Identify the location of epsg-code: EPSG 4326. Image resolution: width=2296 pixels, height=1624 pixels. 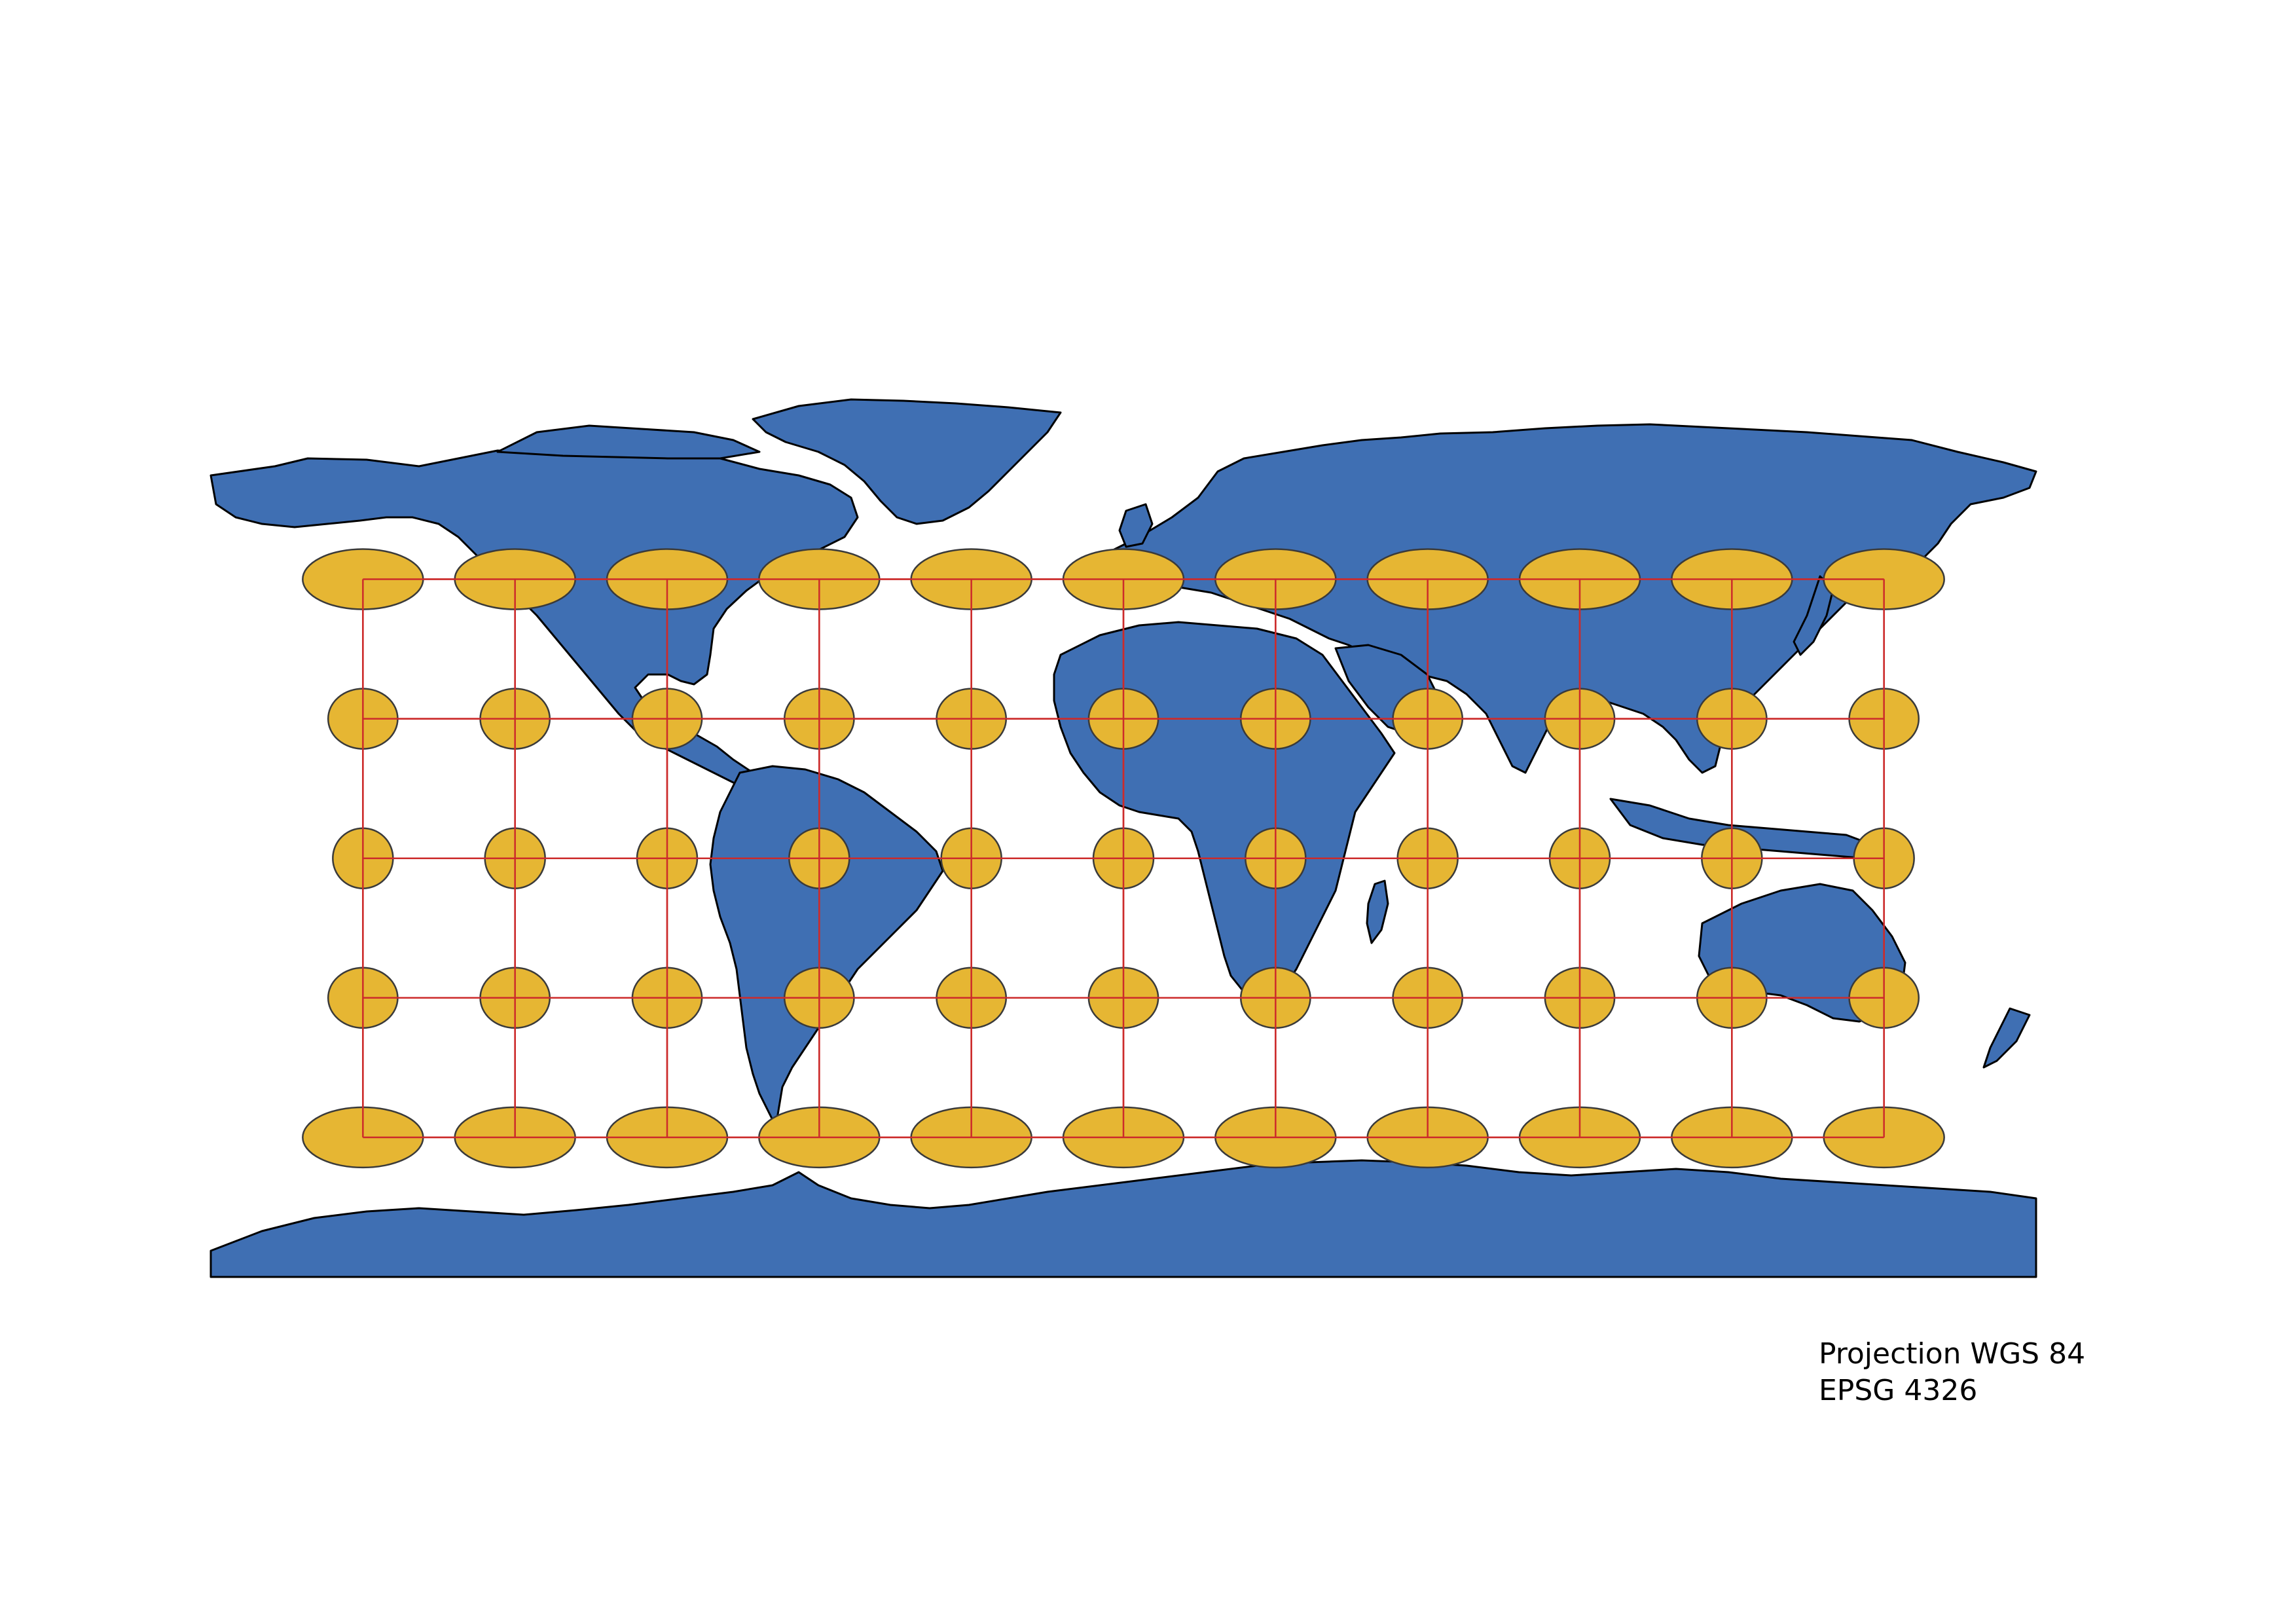
(1898, 1390).